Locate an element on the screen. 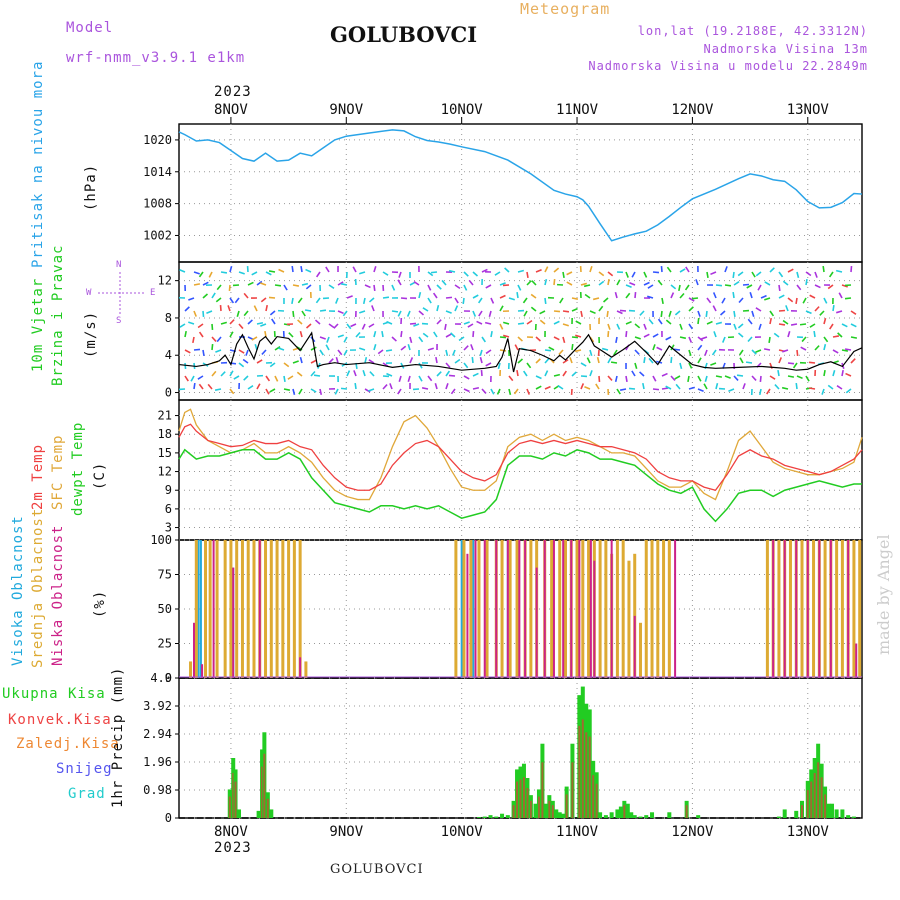 Image resolution: width=900 pixels, height=900 pixels. dewpt-line is located at coordinates (520, 485).